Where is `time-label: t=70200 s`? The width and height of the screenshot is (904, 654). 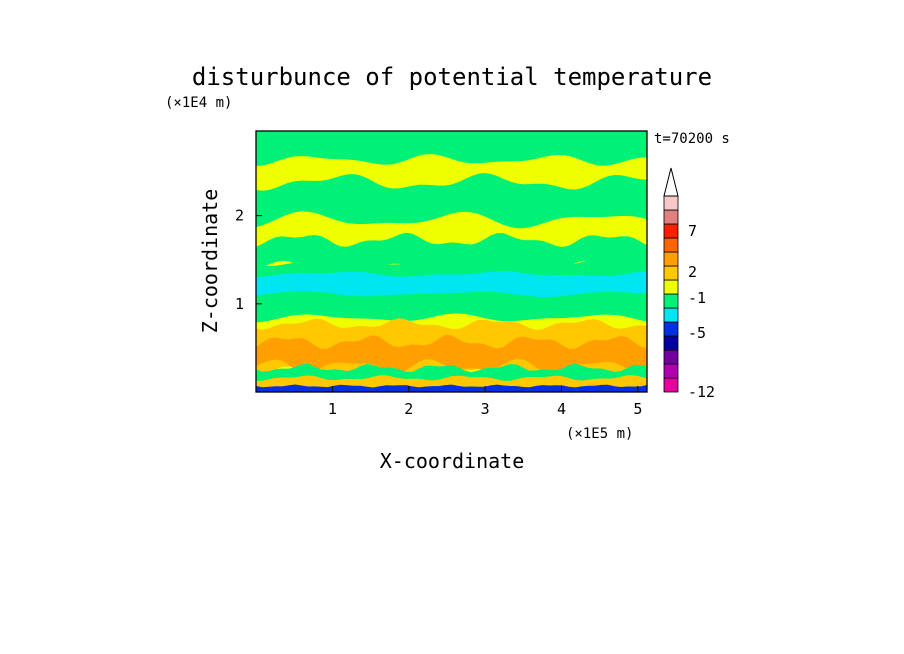
time-label: t=70200 s is located at coordinates (692, 139).